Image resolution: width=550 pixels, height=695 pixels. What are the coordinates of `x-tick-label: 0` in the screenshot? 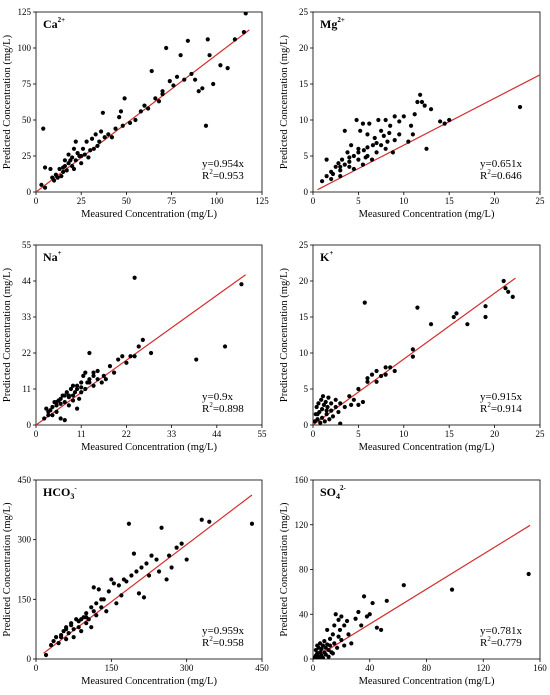 It's located at (36, 434).